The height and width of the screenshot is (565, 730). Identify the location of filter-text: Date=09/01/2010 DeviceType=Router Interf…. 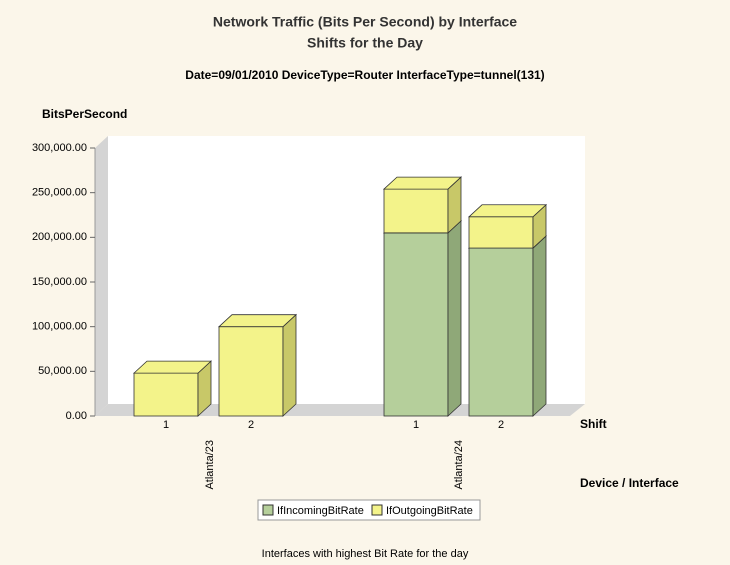
(364, 75).